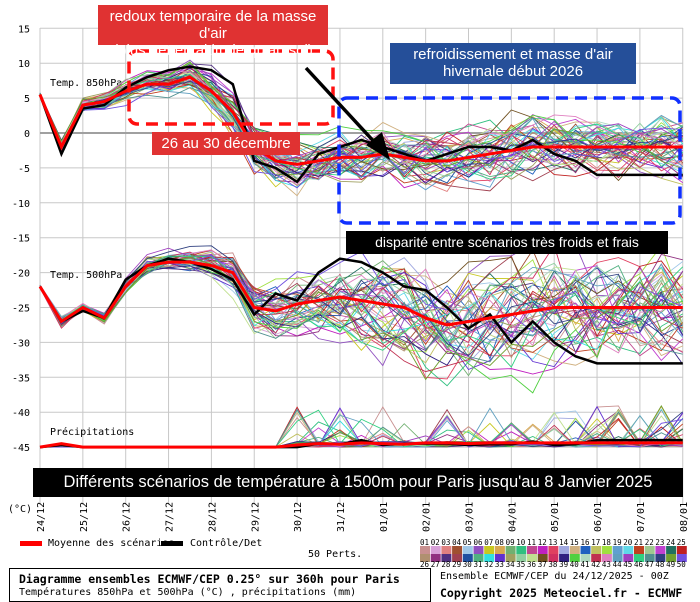 This screenshot has width=700, height=602. What do you see at coordinates (595, 564) in the screenshot?
I see `member-number: 42` at bounding box center [595, 564].